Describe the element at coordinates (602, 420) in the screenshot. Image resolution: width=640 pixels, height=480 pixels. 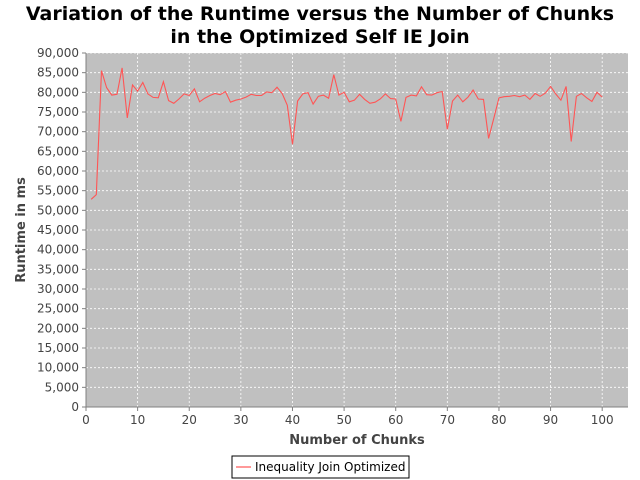
I see `x-tick-label: 100` at that location.